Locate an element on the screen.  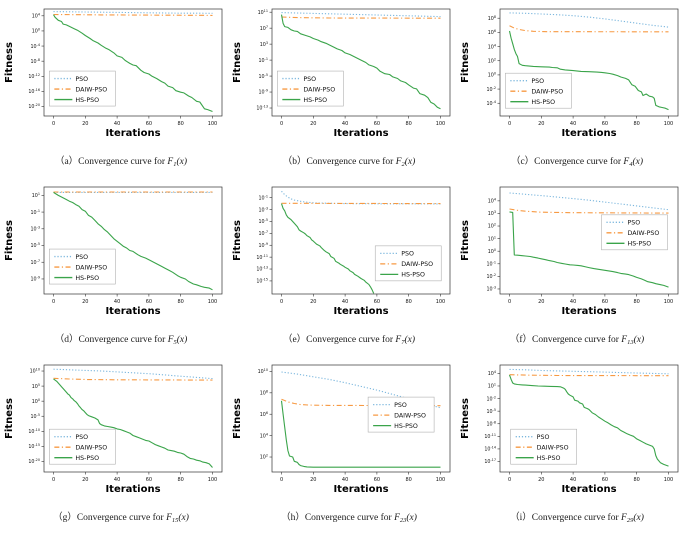
svg-text: 0 is located at coordinates (53, 124).